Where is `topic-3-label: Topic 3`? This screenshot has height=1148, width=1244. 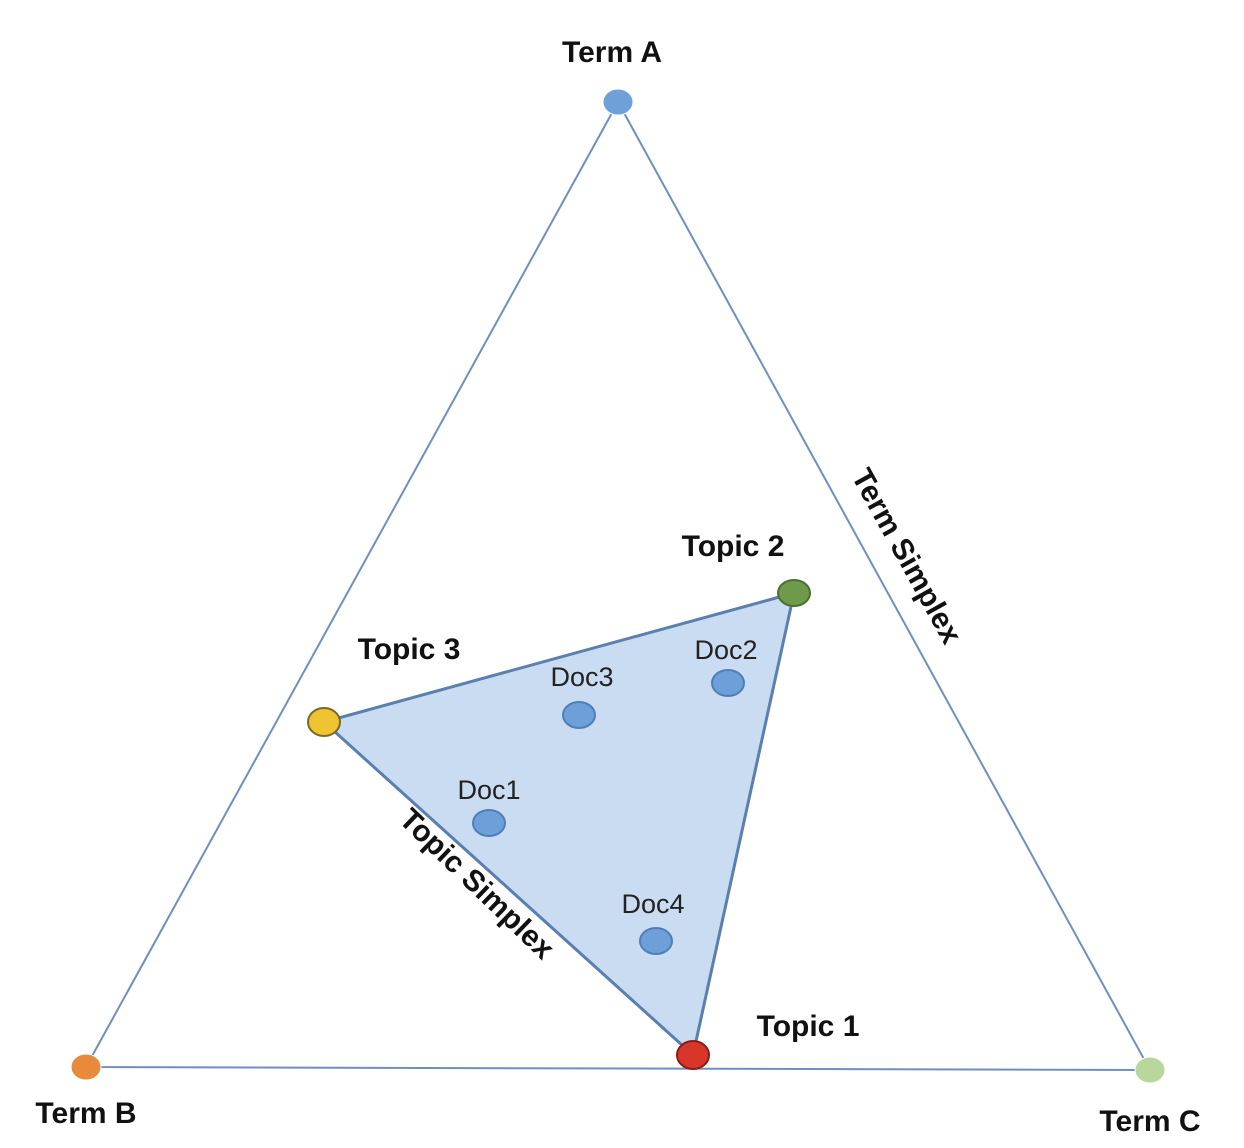 topic-3-label: Topic 3 is located at coordinates (409, 649).